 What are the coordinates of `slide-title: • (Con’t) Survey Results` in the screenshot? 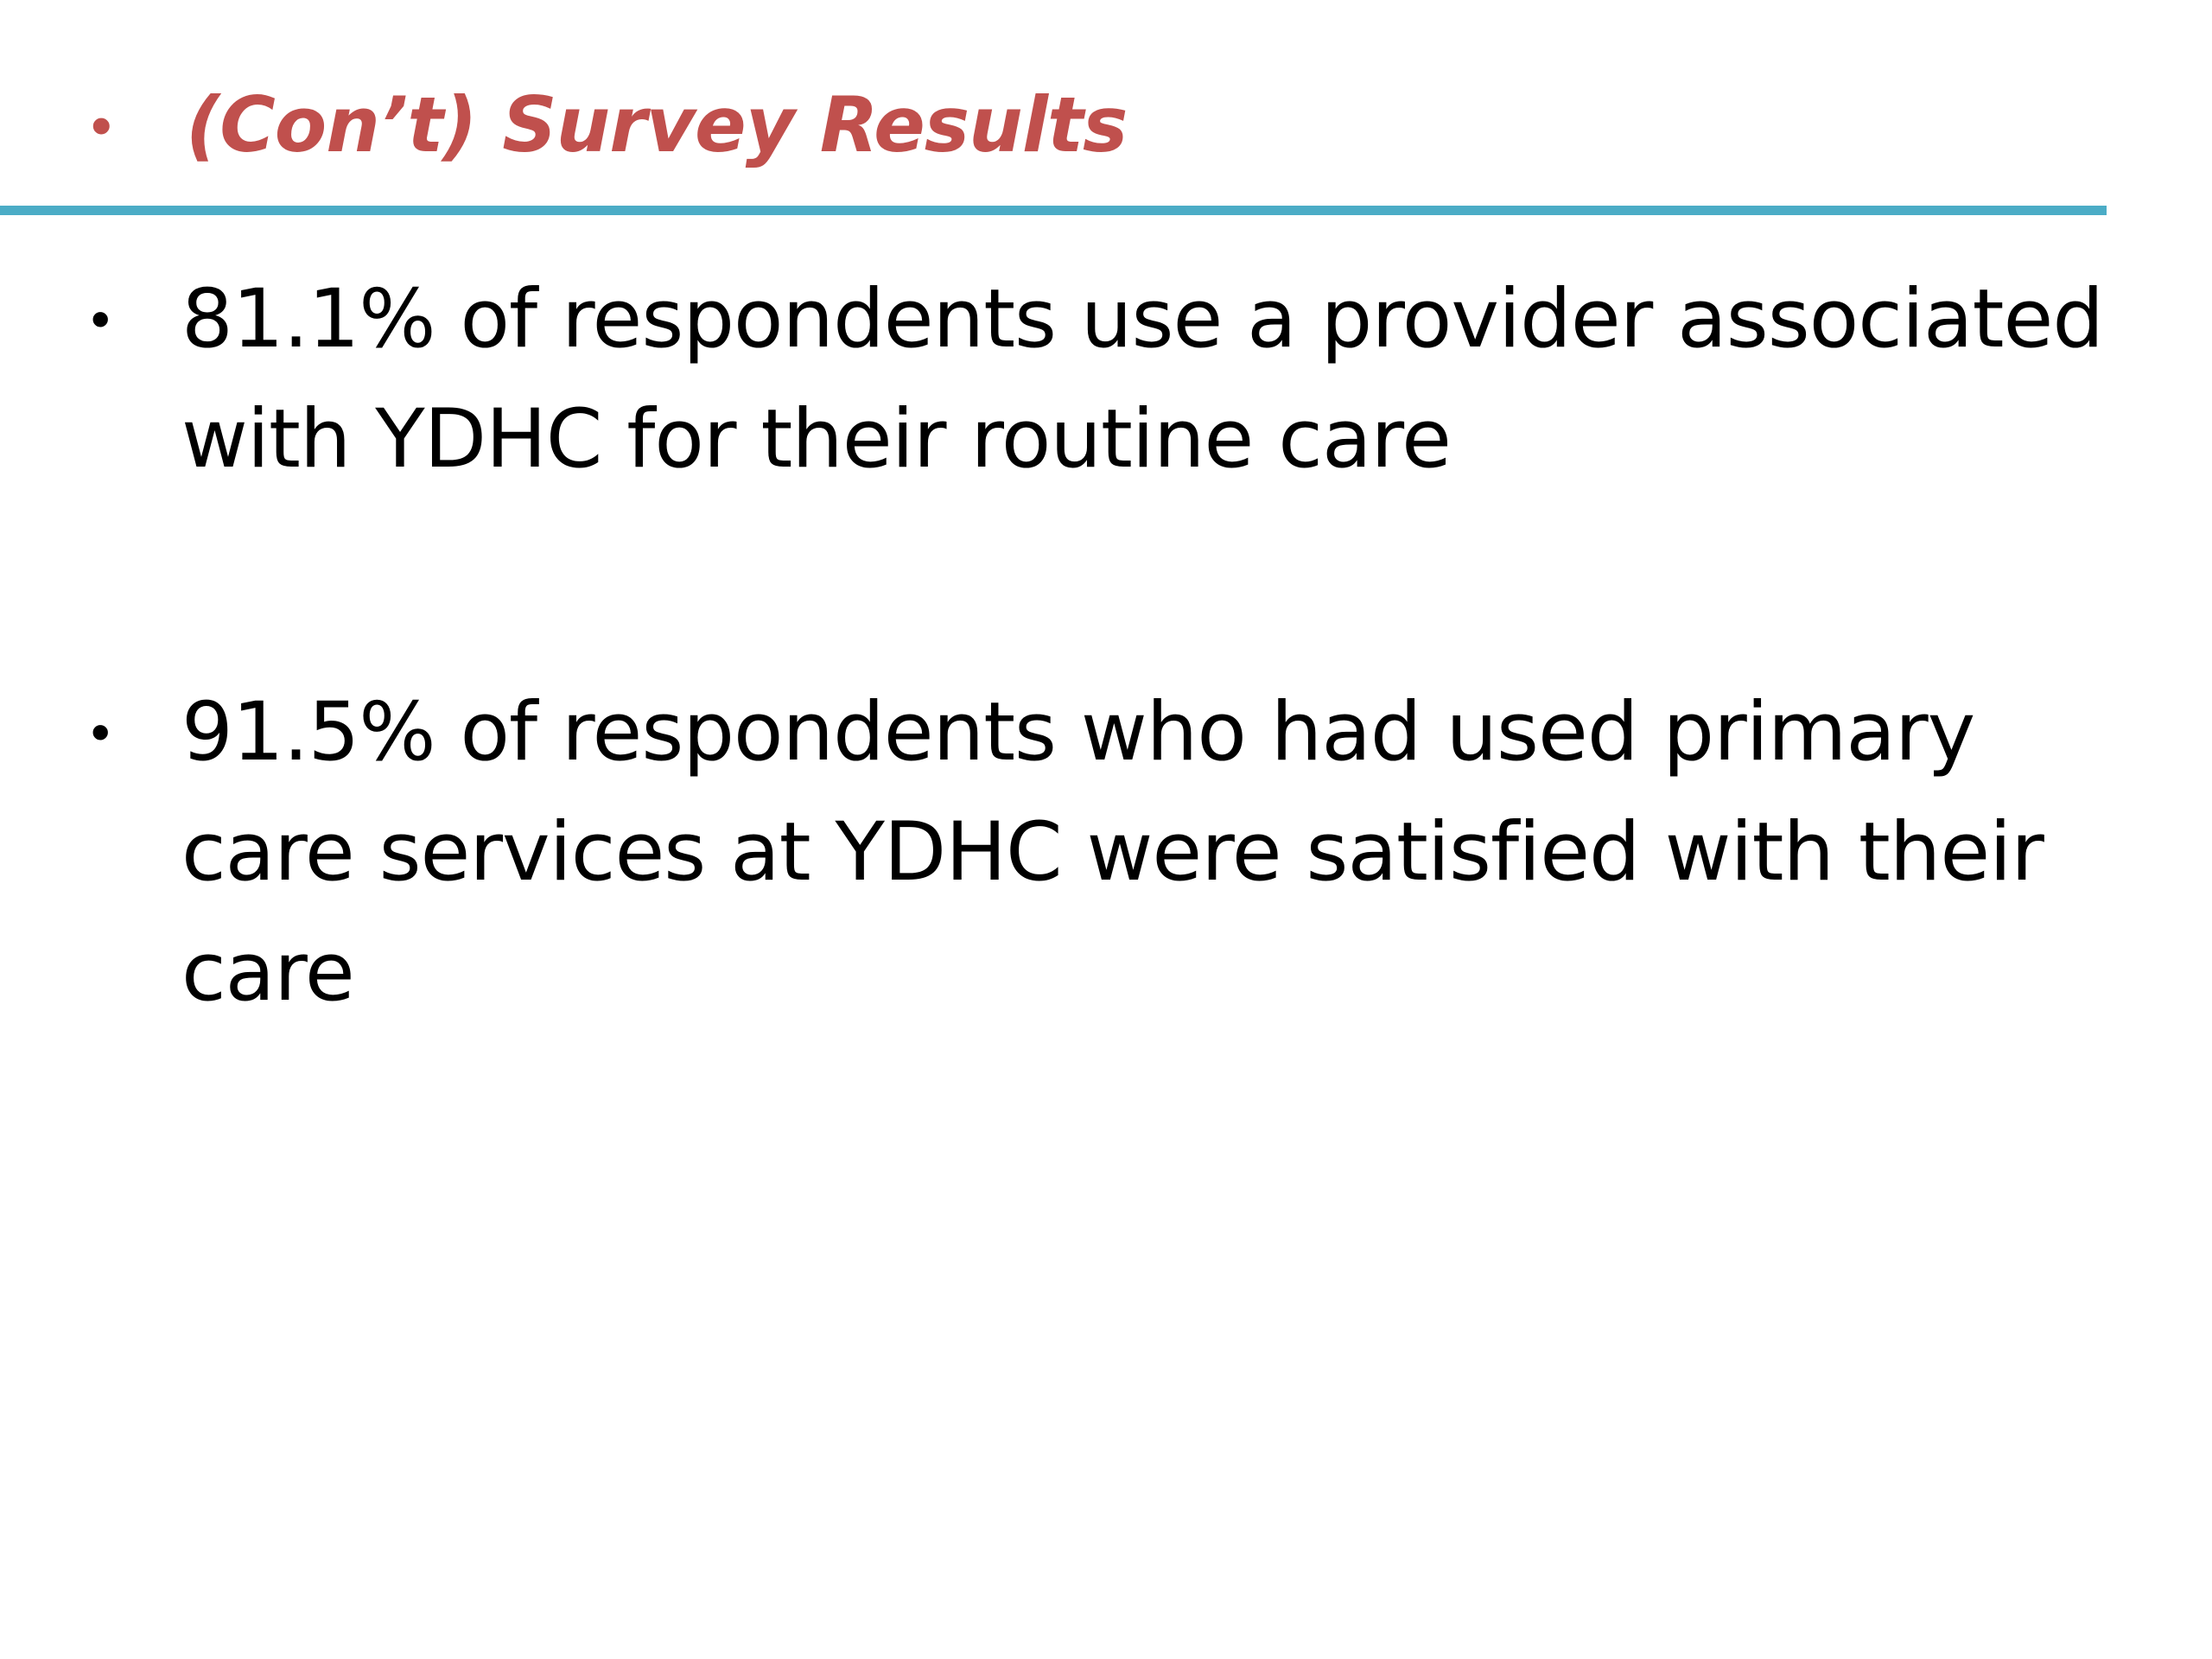 It's located at (609, 125).